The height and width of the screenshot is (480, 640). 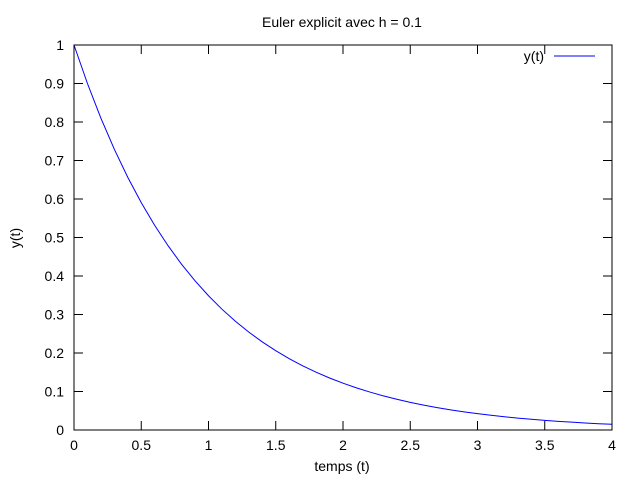 What do you see at coordinates (209, 445) in the screenshot?
I see `x-tick-label: 1` at bounding box center [209, 445].